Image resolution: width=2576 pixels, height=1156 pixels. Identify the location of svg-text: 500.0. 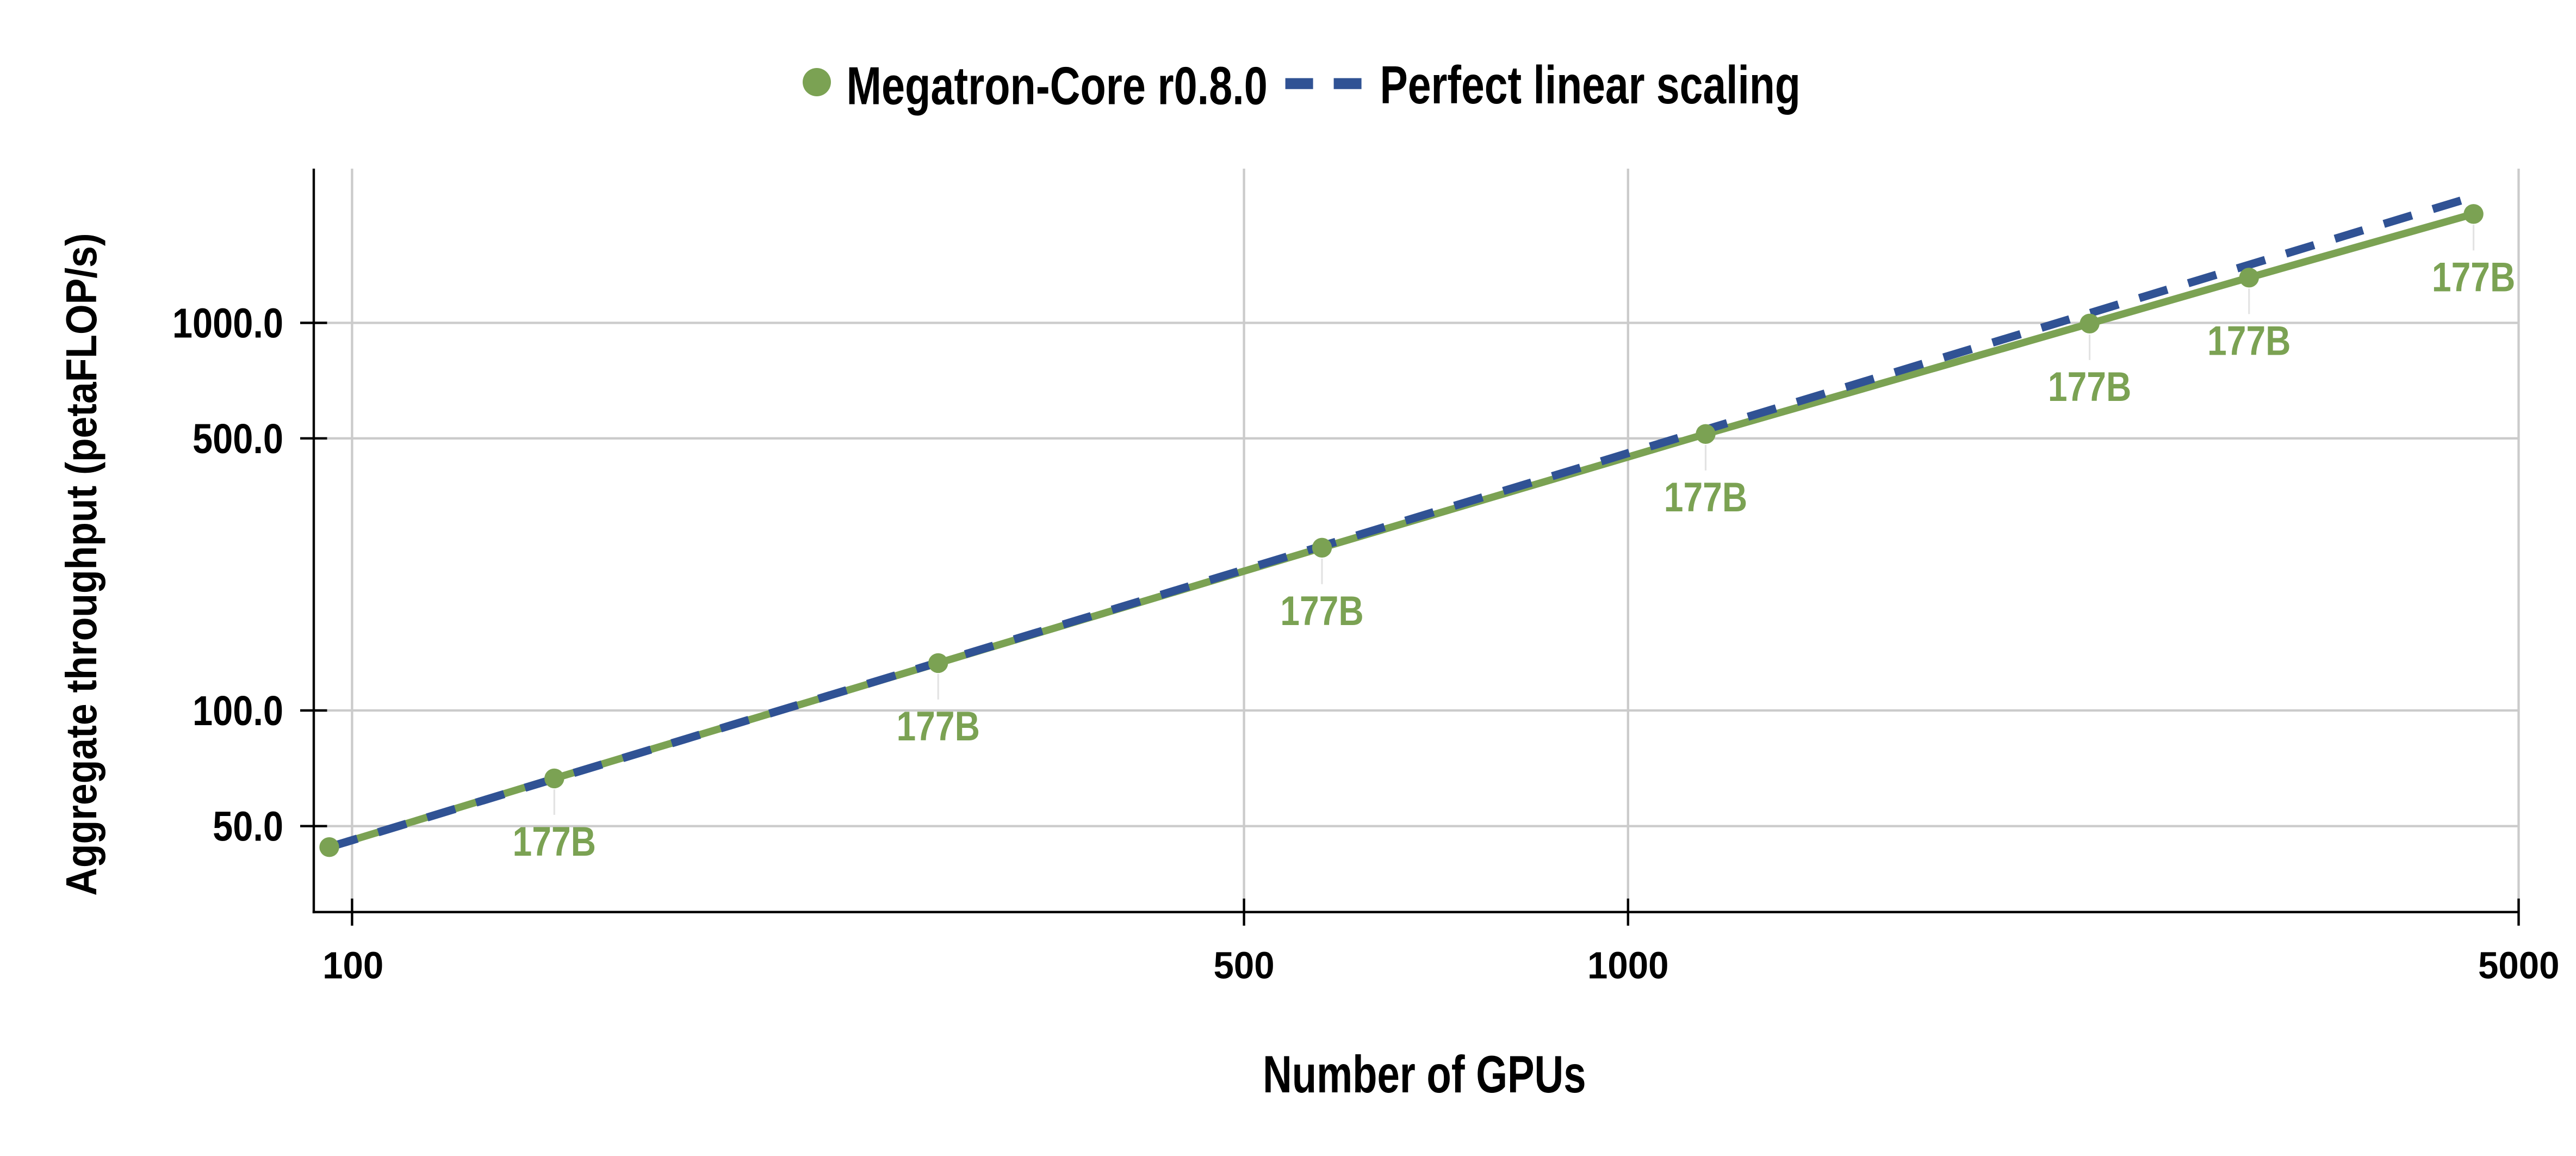
(238, 439).